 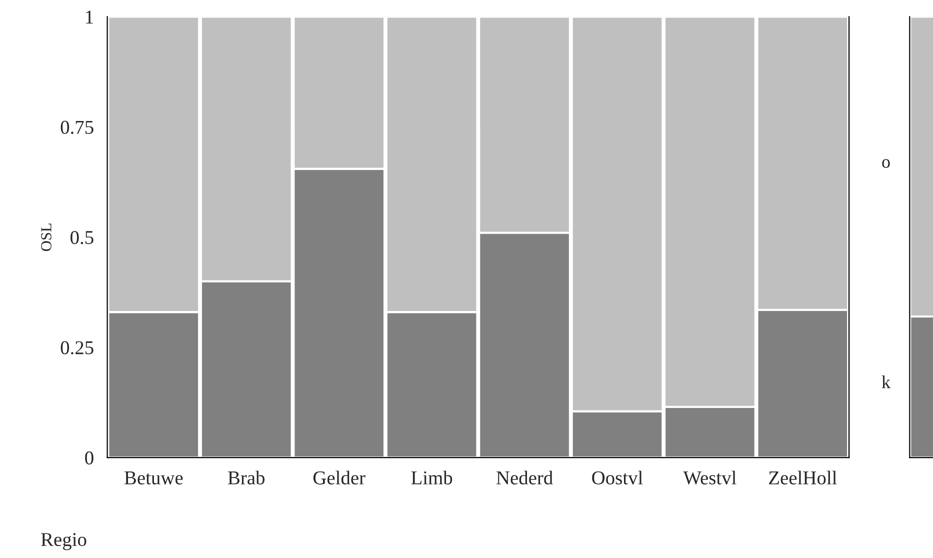 I want to click on y-tick-label: 1, so click(x=89, y=17).